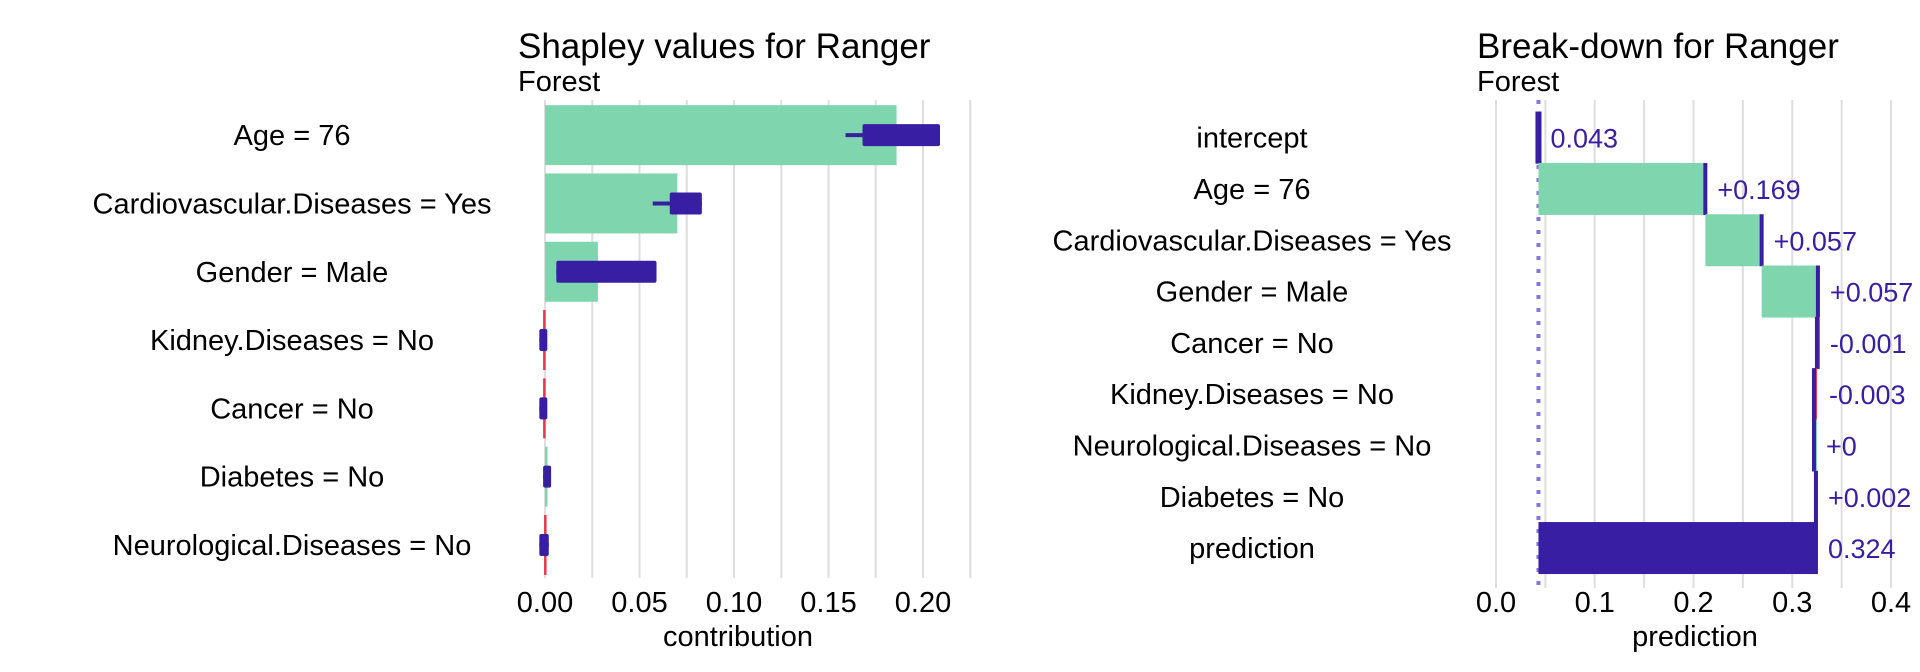 This screenshot has width=1920, height=672. Describe the element at coordinates (724, 46) in the screenshot. I see `shapley-title: Shapley values for Ranger` at that location.